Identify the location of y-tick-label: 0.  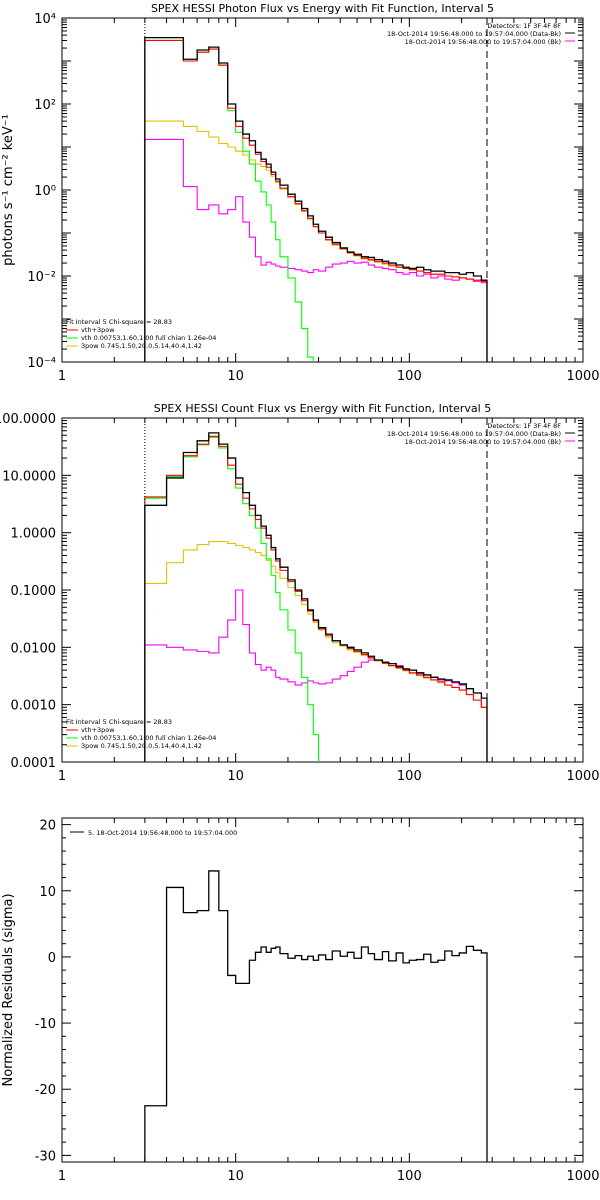
(52, 958).